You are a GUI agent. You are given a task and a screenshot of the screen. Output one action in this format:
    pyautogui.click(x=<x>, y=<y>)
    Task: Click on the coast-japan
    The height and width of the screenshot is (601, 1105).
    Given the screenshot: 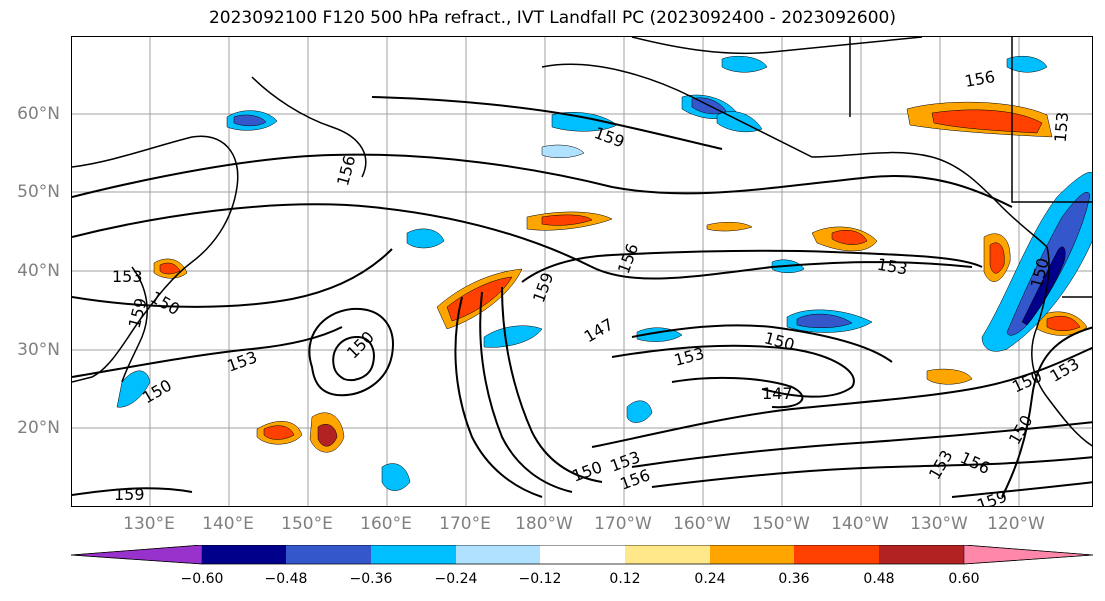 What is the action you would take?
    pyautogui.click(x=134, y=324)
    